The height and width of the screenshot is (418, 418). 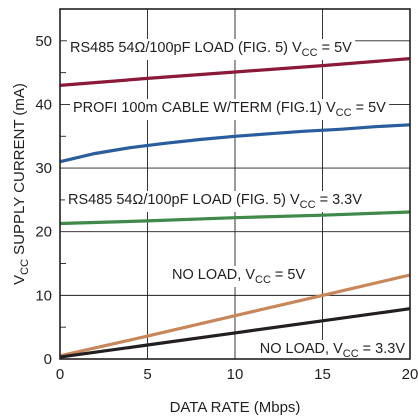 What do you see at coordinates (43, 232) in the screenshot?
I see `y-tick-label: 20` at bounding box center [43, 232].